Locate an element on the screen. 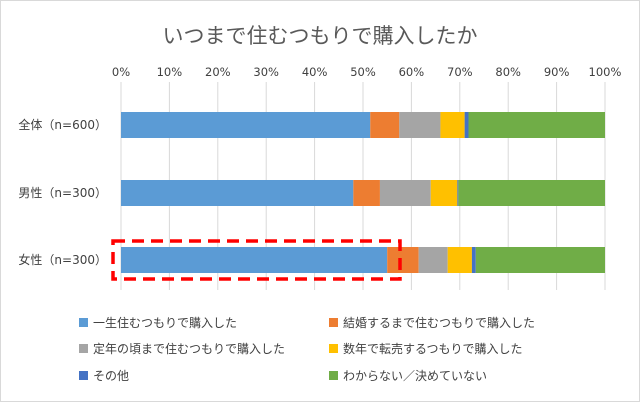  highlight-annotation is located at coordinates (256, 260).